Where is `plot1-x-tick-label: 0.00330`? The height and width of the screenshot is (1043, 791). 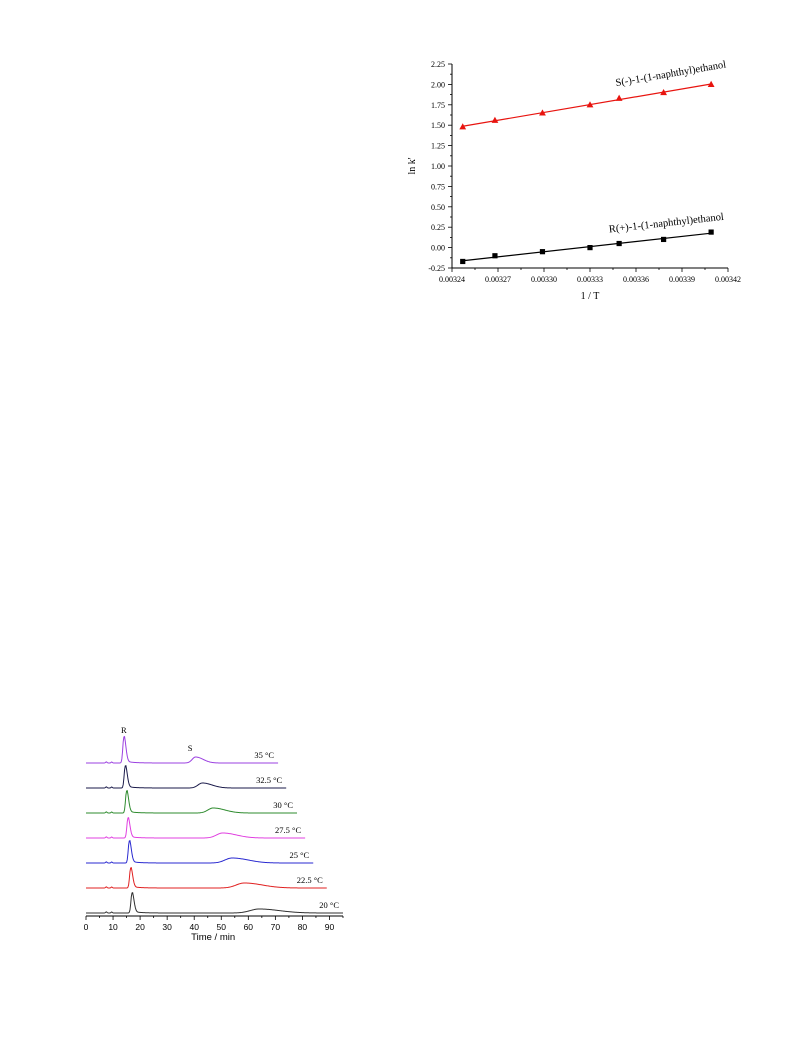
plot1-x-tick-label: 0.00330 is located at coordinates (544, 279).